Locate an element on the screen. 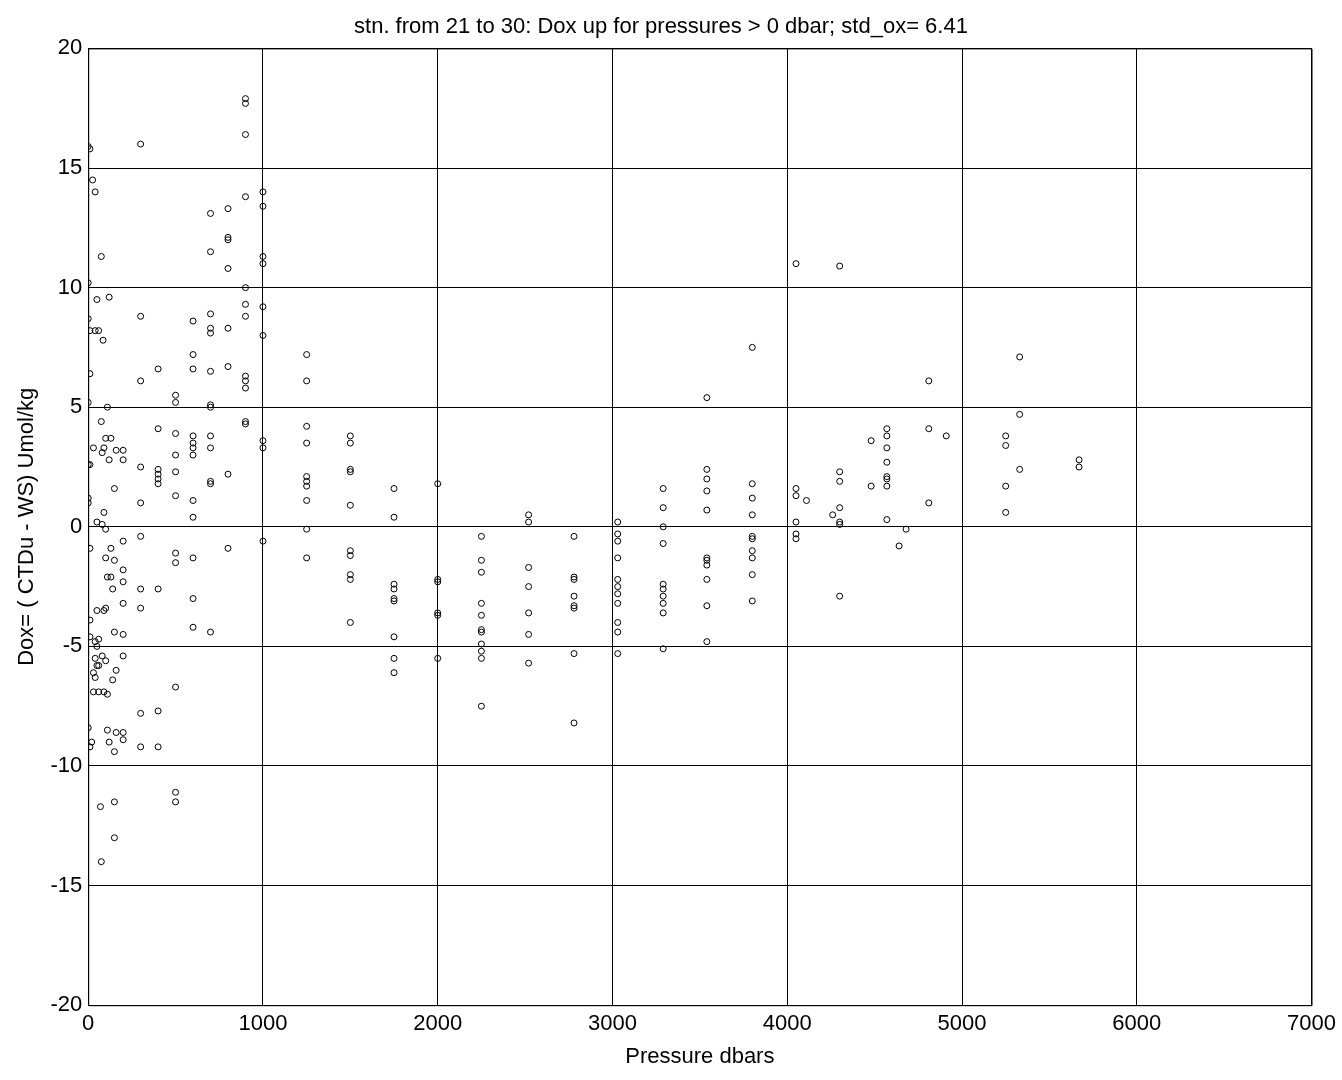  y-tick-label: -20 is located at coordinates (66, 1004).